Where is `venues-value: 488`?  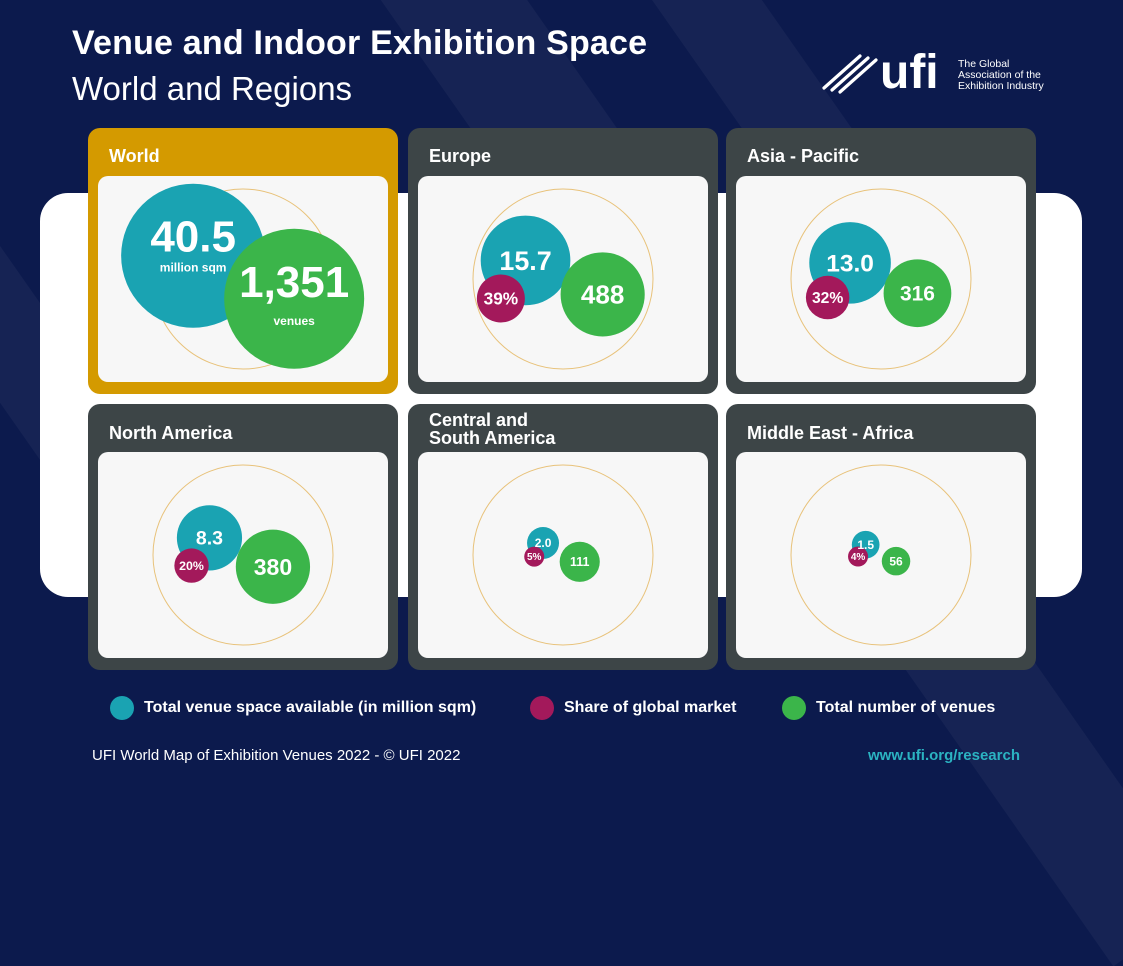
venues-value: 488 is located at coordinates (603, 295).